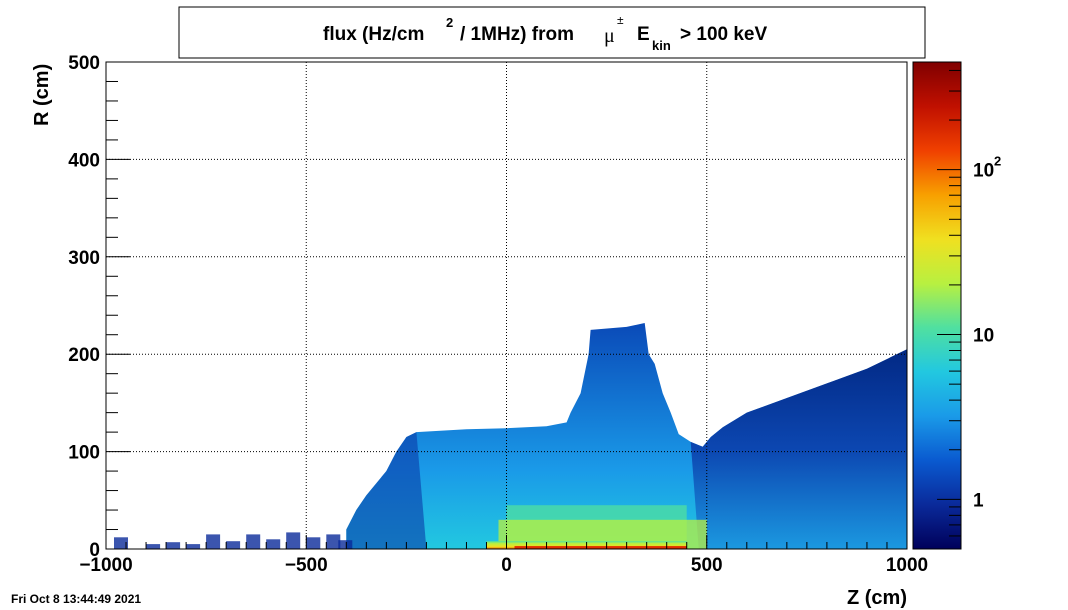 Image resolution: width=1068 pixels, height=610 pixels. I want to click on title-middle: / 1MHz) from, so click(517, 34).